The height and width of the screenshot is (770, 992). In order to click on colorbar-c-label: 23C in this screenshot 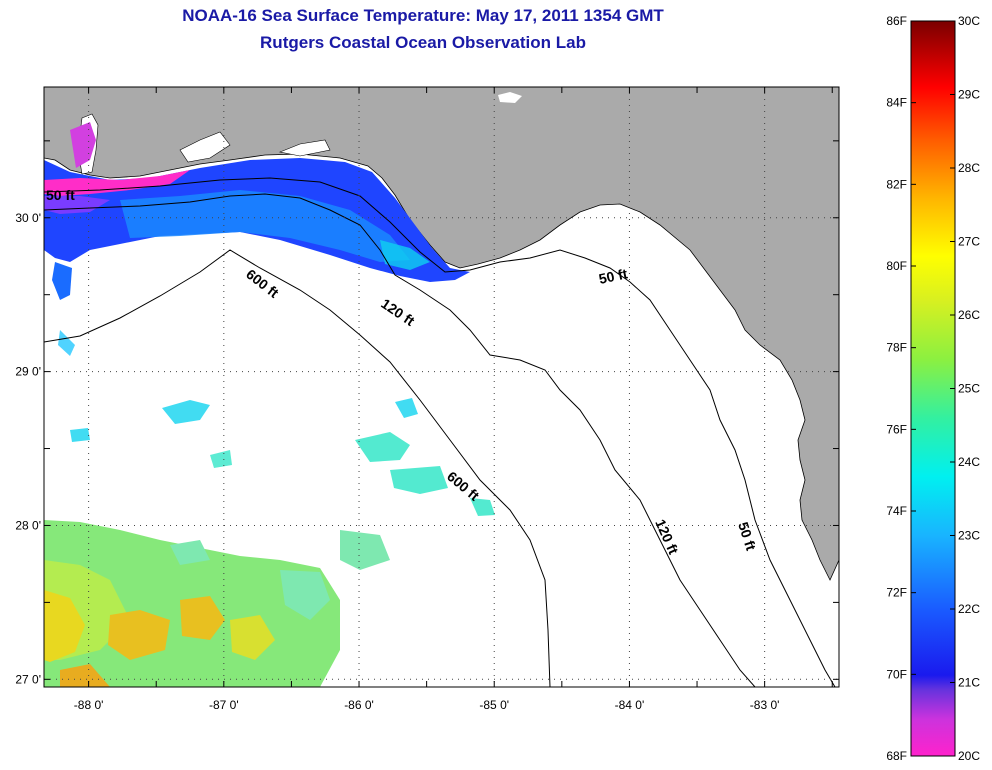, I will do `click(969, 536)`.